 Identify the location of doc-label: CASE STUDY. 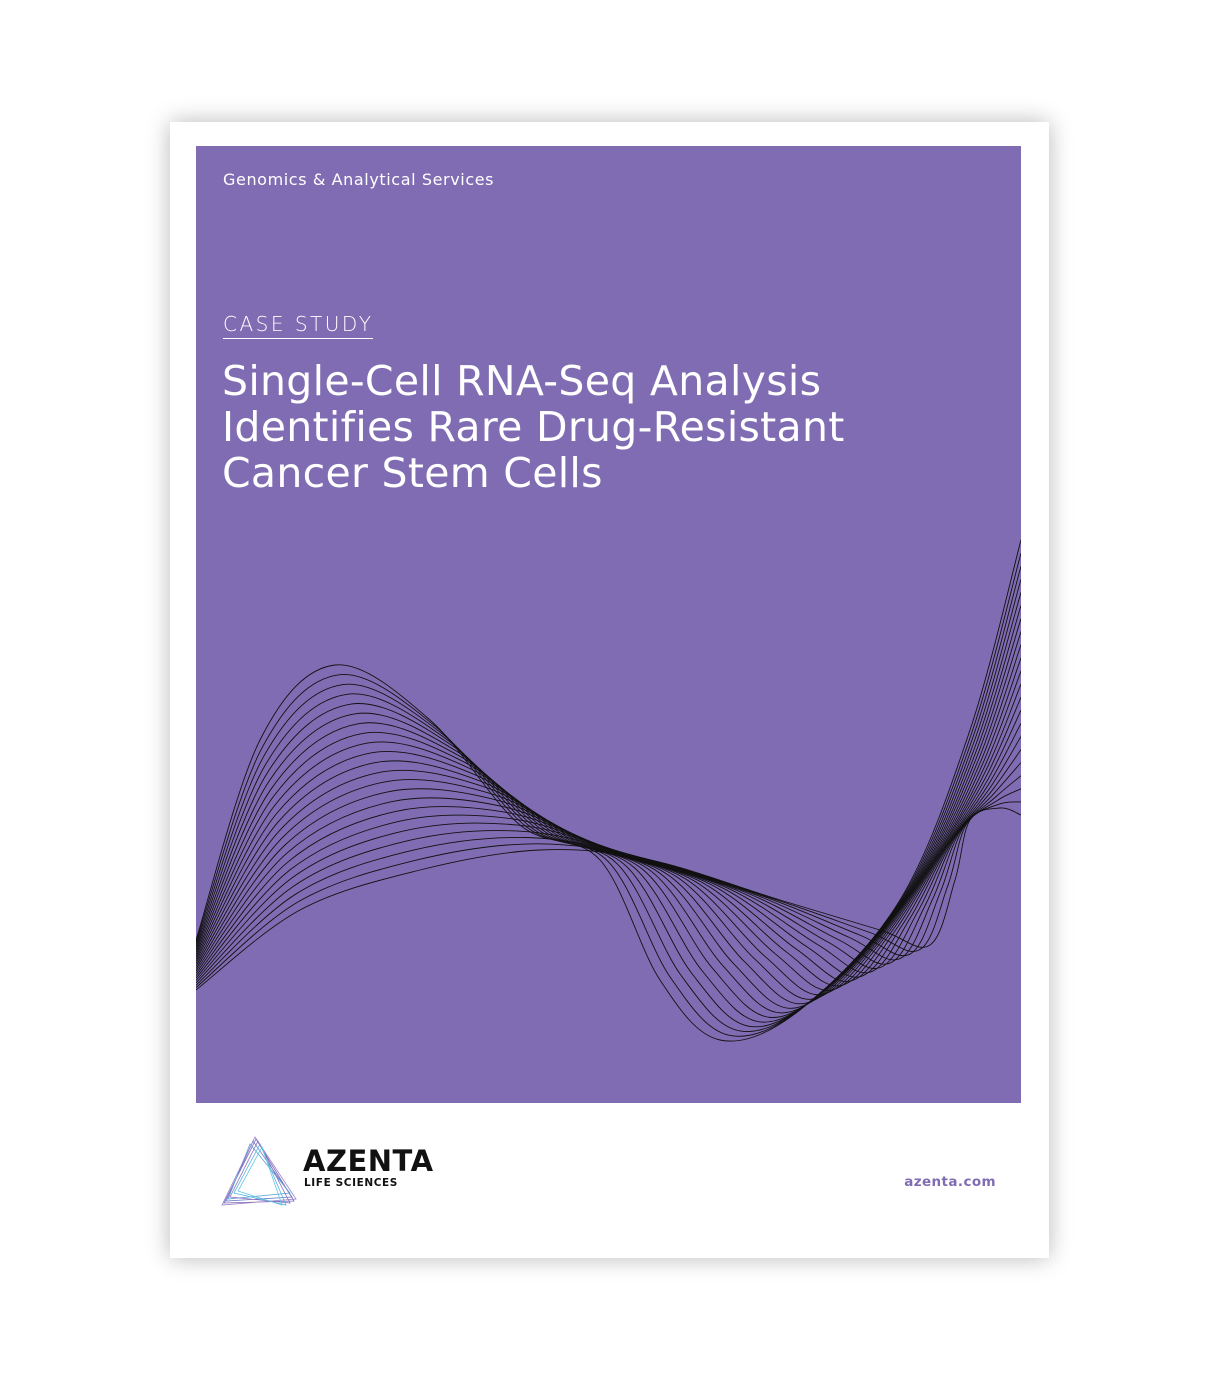
(298, 325).